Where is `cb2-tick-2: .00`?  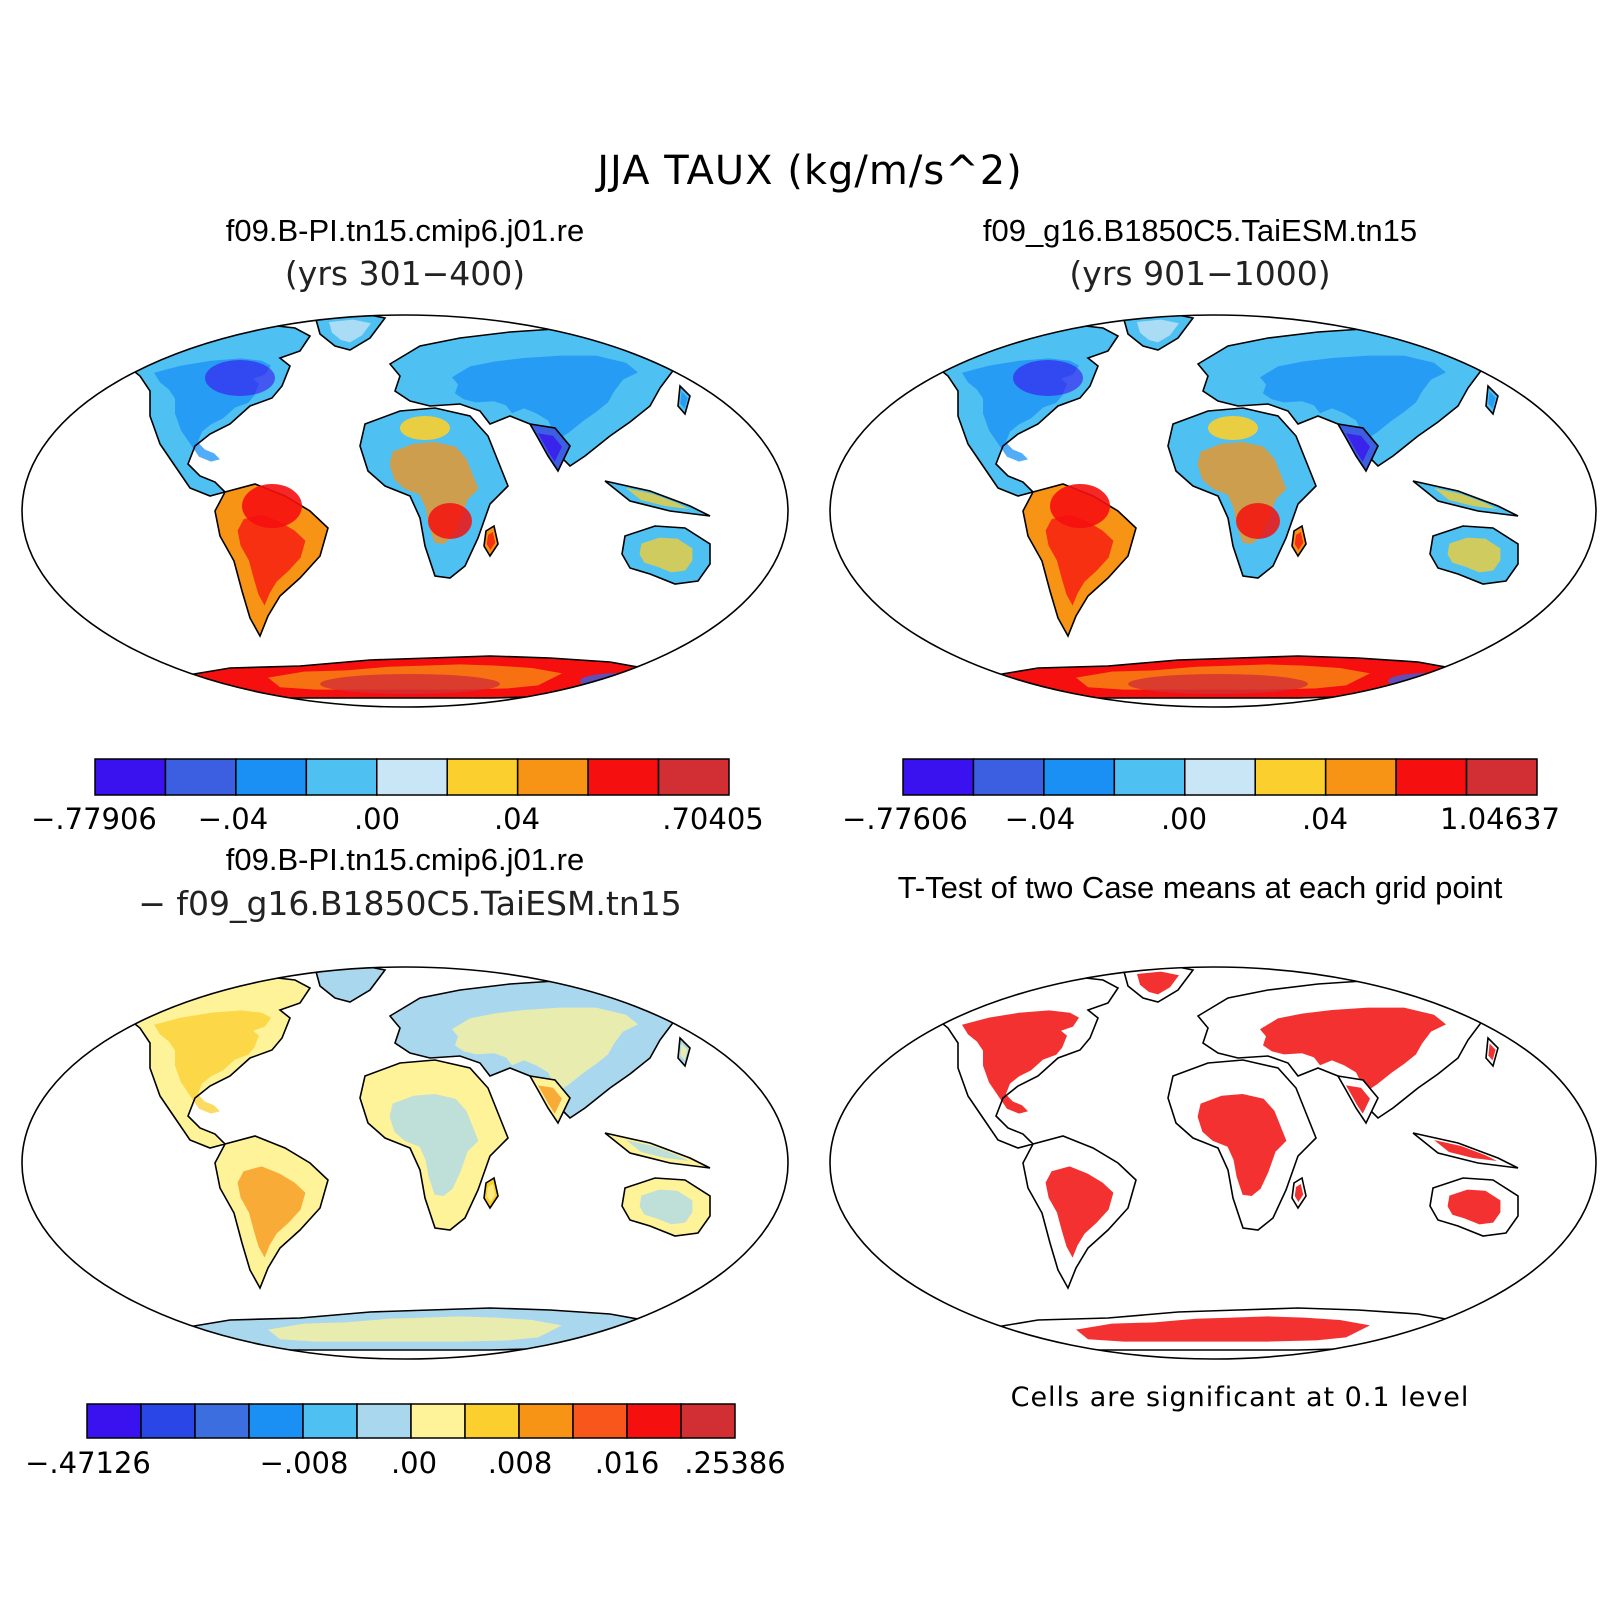
cb2-tick-2: .00 is located at coordinates (1184, 819).